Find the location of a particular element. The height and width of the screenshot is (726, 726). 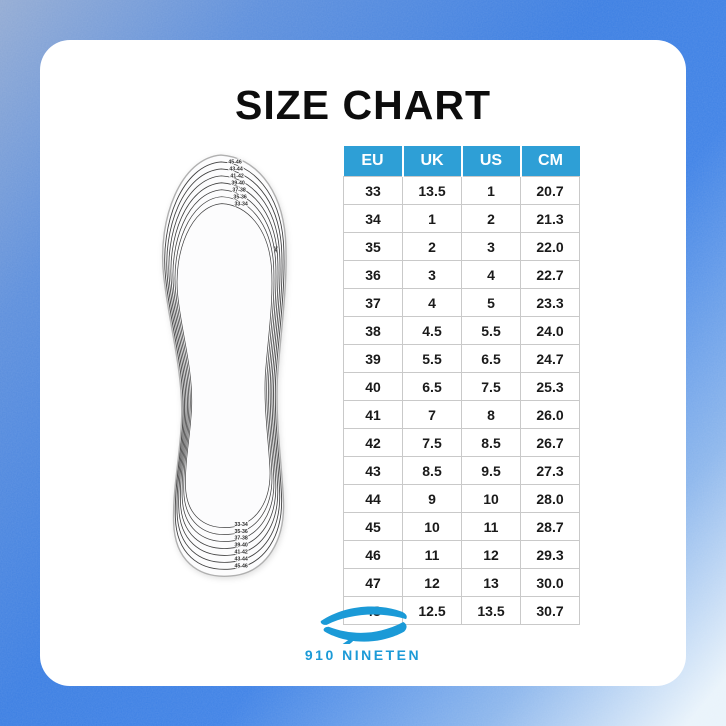

table-row: 43 8.5 9.5 27.3 is located at coordinates (461, 470).